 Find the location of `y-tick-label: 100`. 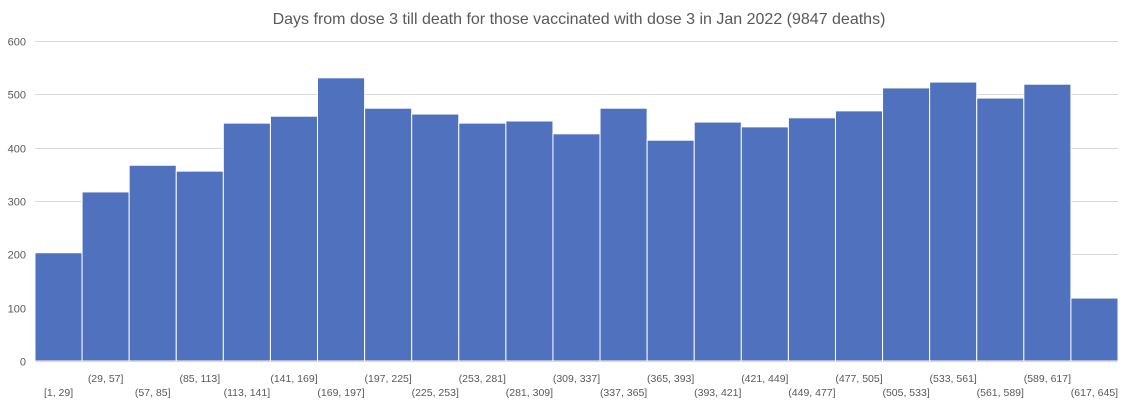

y-tick-label: 100 is located at coordinates (17, 310).